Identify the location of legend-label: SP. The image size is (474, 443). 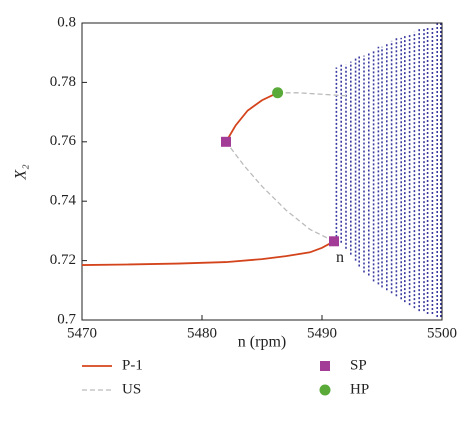
(358, 365).